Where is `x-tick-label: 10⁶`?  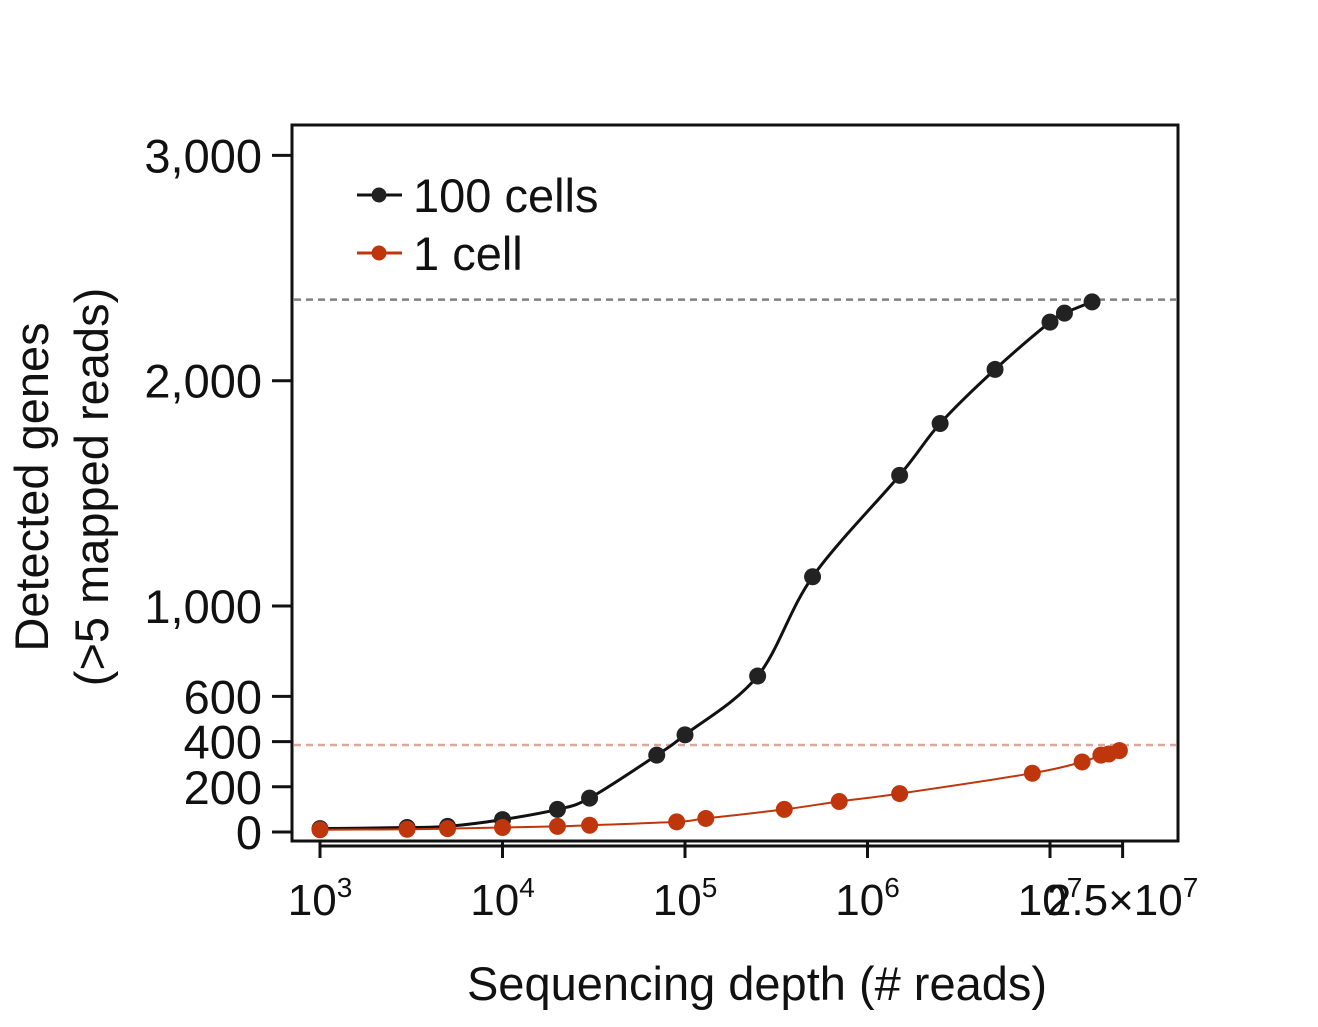 x-tick-label: 10⁶ is located at coordinates (867, 898).